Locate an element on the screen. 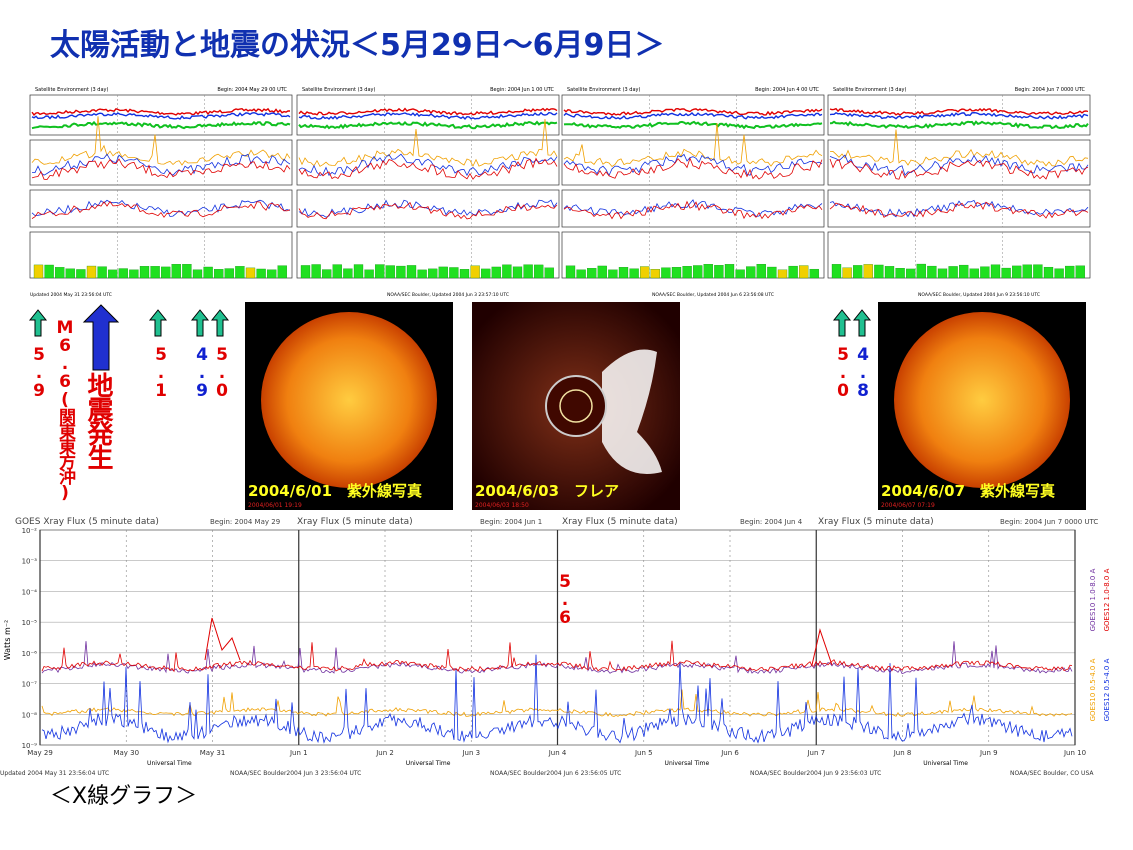  vertical-label: 5.6 is located at coordinates (565, 599).